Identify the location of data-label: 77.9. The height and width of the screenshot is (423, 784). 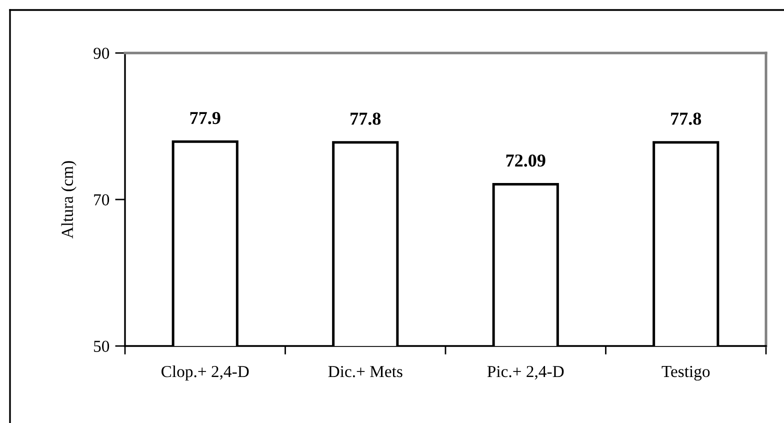
(205, 118).